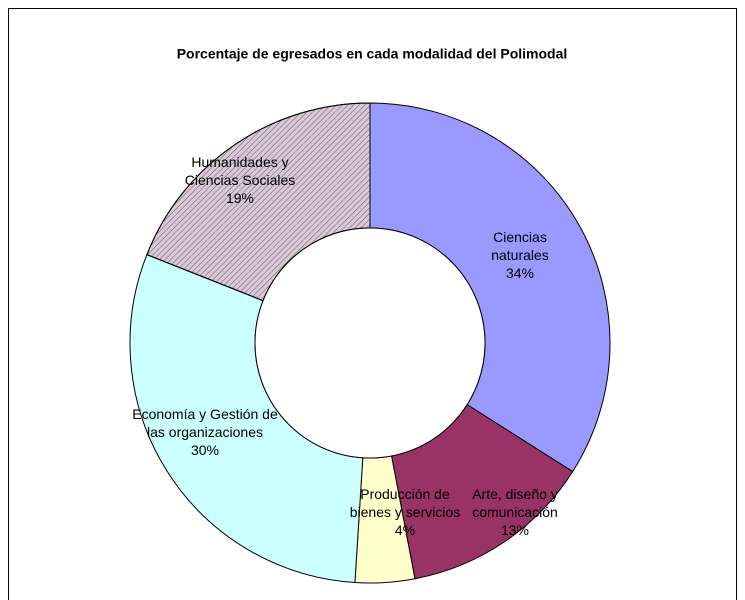 The width and height of the screenshot is (745, 600). Describe the element at coordinates (205, 423) in the screenshot. I see `category-label: Economía y Gestión de las organizaciones` at that location.